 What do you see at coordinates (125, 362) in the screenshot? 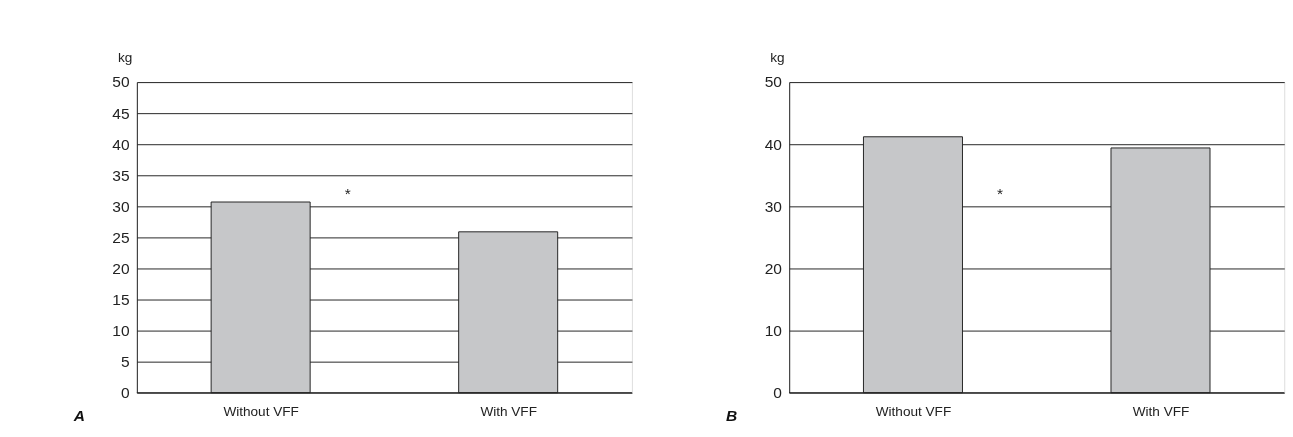
I see `y-tick-label: 5` at bounding box center [125, 362].